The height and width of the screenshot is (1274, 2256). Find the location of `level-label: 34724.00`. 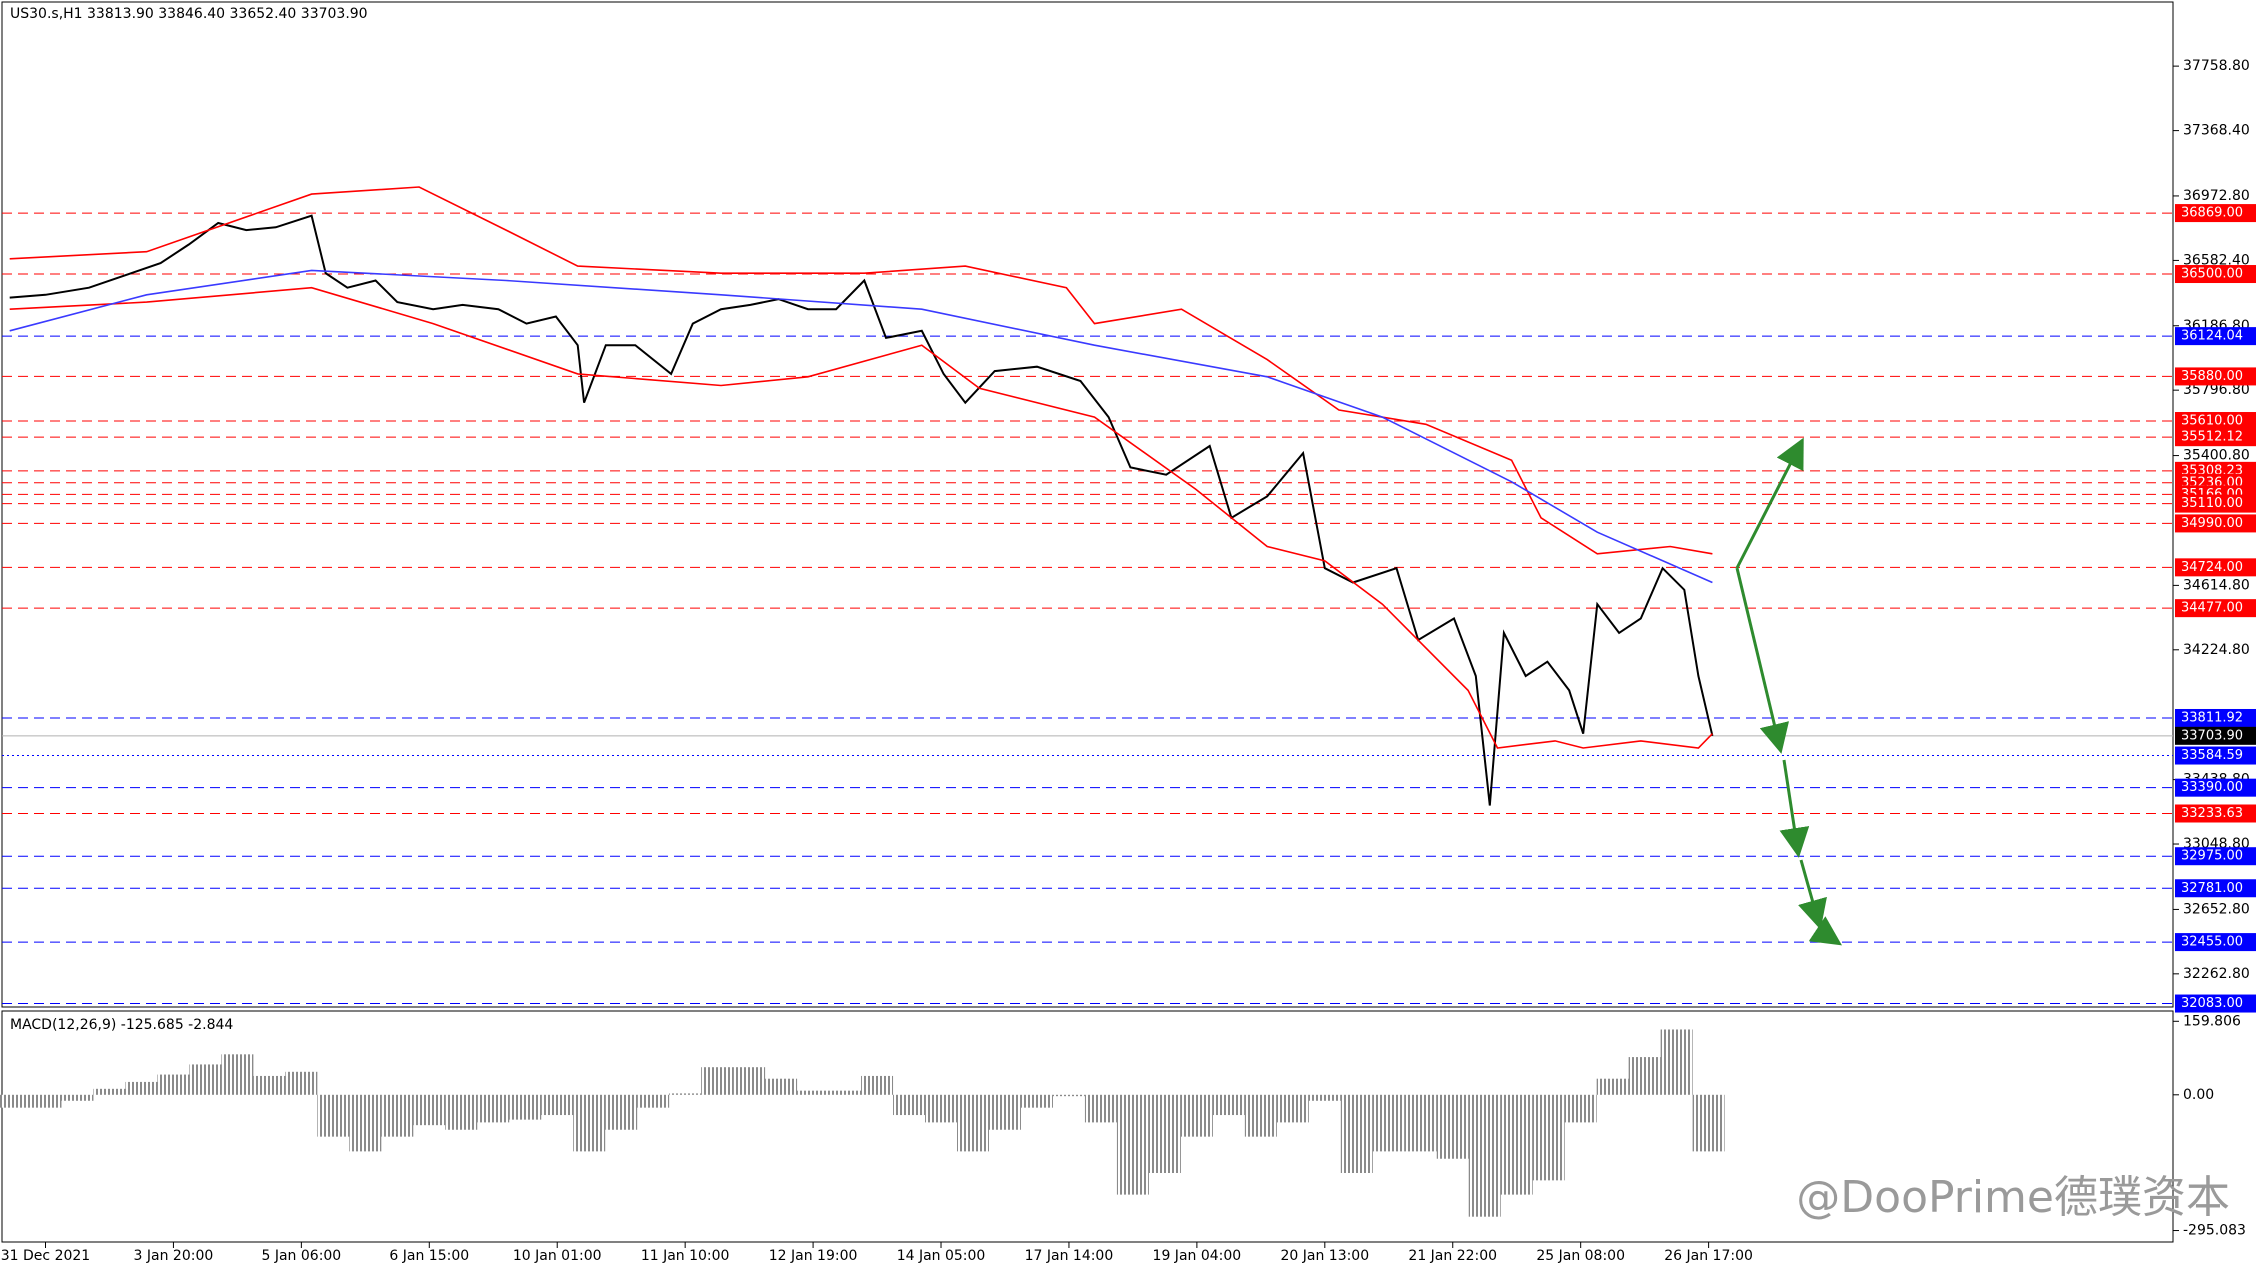

level-label: 34724.00 is located at coordinates (2212, 567).